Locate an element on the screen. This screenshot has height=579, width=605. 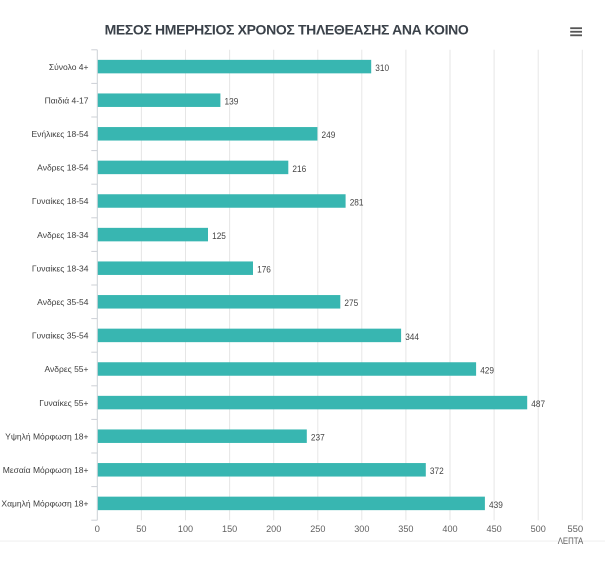
svg-text: 216 is located at coordinates (299, 169).